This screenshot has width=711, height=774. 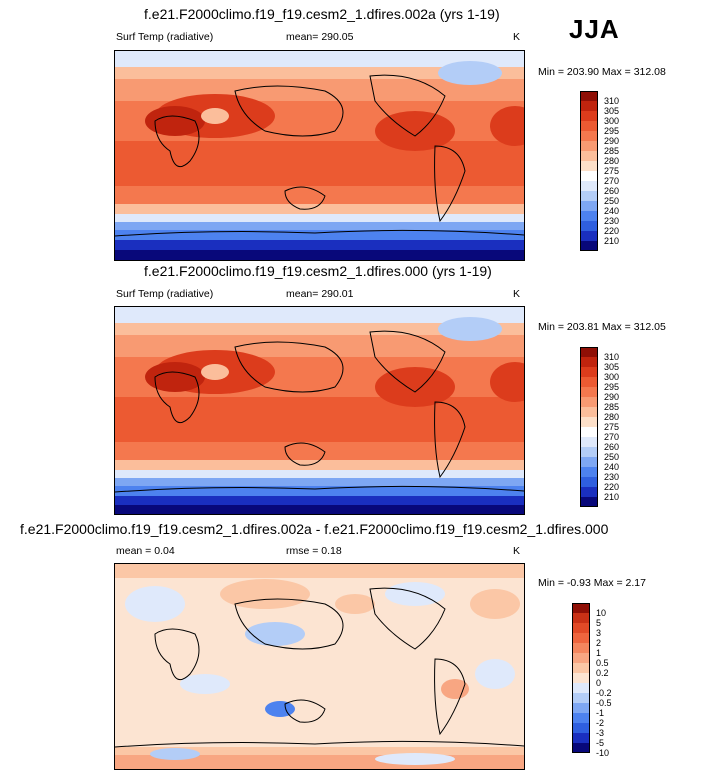 I want to click on panel2-variable: Surf Temp (radiative), so click(x=165, y=294).